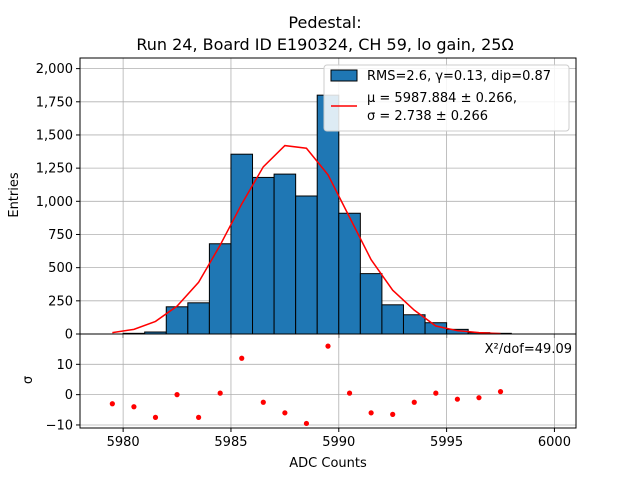 This screenshot has width=640, height=480. Describe the element at coordinates (446, 442) in the screenshot. I see `x-tick-label: 5995` at that location.